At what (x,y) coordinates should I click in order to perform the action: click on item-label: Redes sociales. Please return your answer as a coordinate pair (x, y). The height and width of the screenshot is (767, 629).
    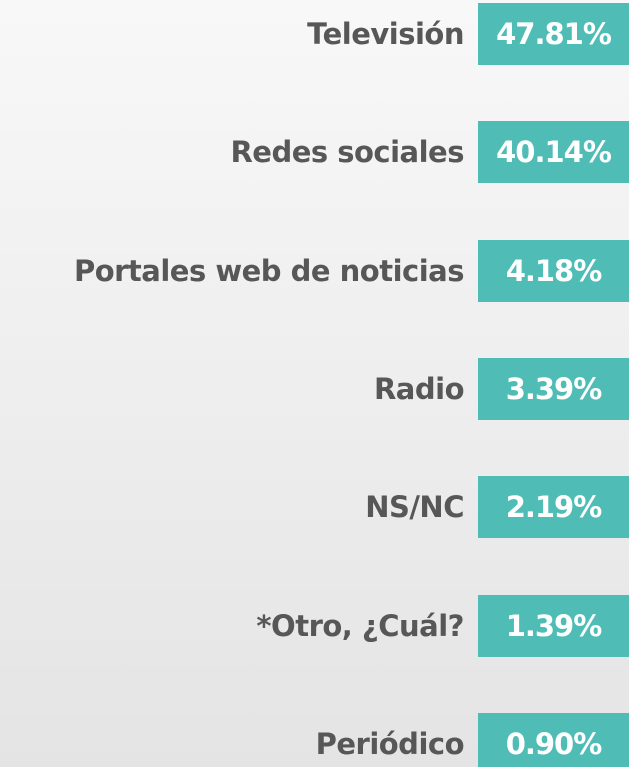
    Looking at the image, I should click on (347, 152).